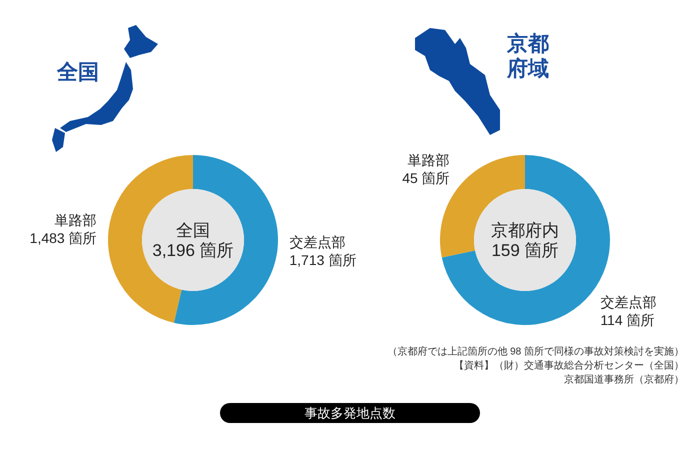 This screenshot has width=700, height=450. Describe the element at coordinates (350, 413) in the screenshot. I see `text: 事故多発地点数` at that location.